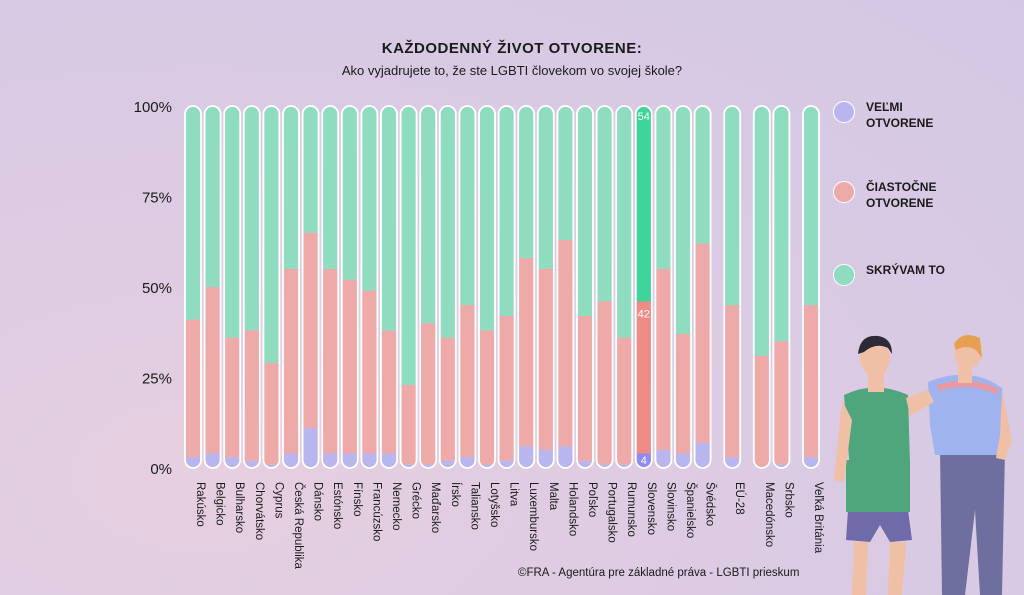  What do you see at coordinates (651, 508) in the screenshot?
I see `x-tick-label: Slovensko` at bounding box center [651, 508].